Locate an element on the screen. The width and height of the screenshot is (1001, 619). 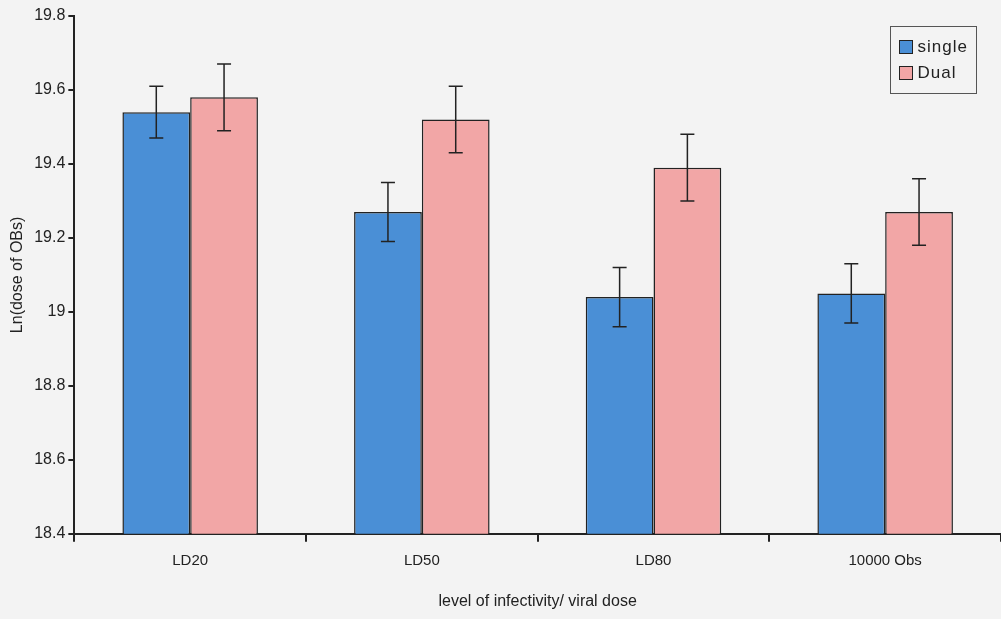
y-tick-label: 18.6 is located at coordinates (50, 459).